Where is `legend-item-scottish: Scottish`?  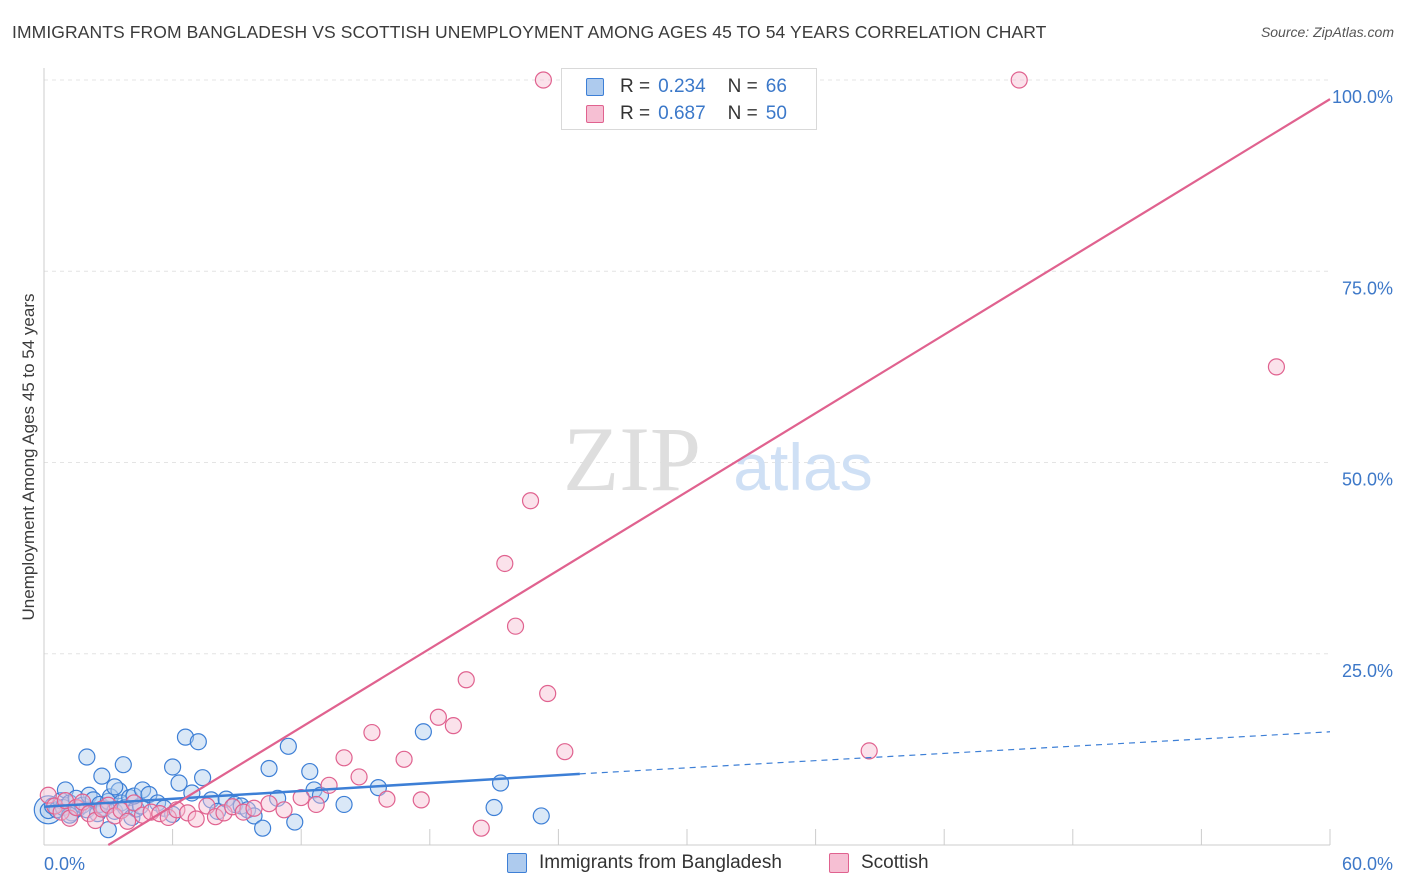
legend-item-scottish: Scottish is located at coordinates (879, 863).